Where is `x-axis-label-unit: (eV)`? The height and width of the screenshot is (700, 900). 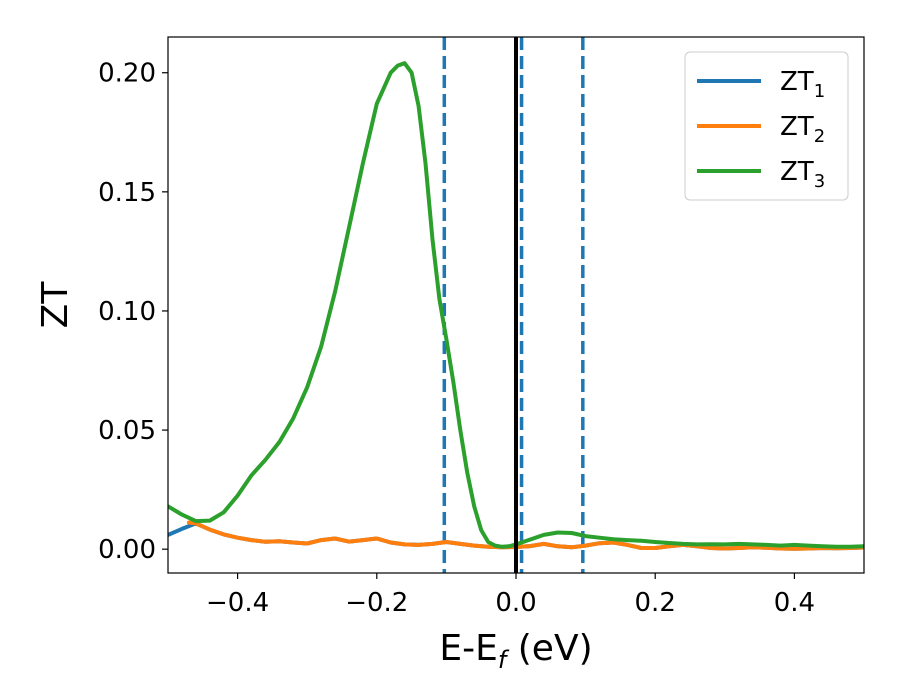
x-axis-label-unit: (eV) is located at coordinates (549, 648).